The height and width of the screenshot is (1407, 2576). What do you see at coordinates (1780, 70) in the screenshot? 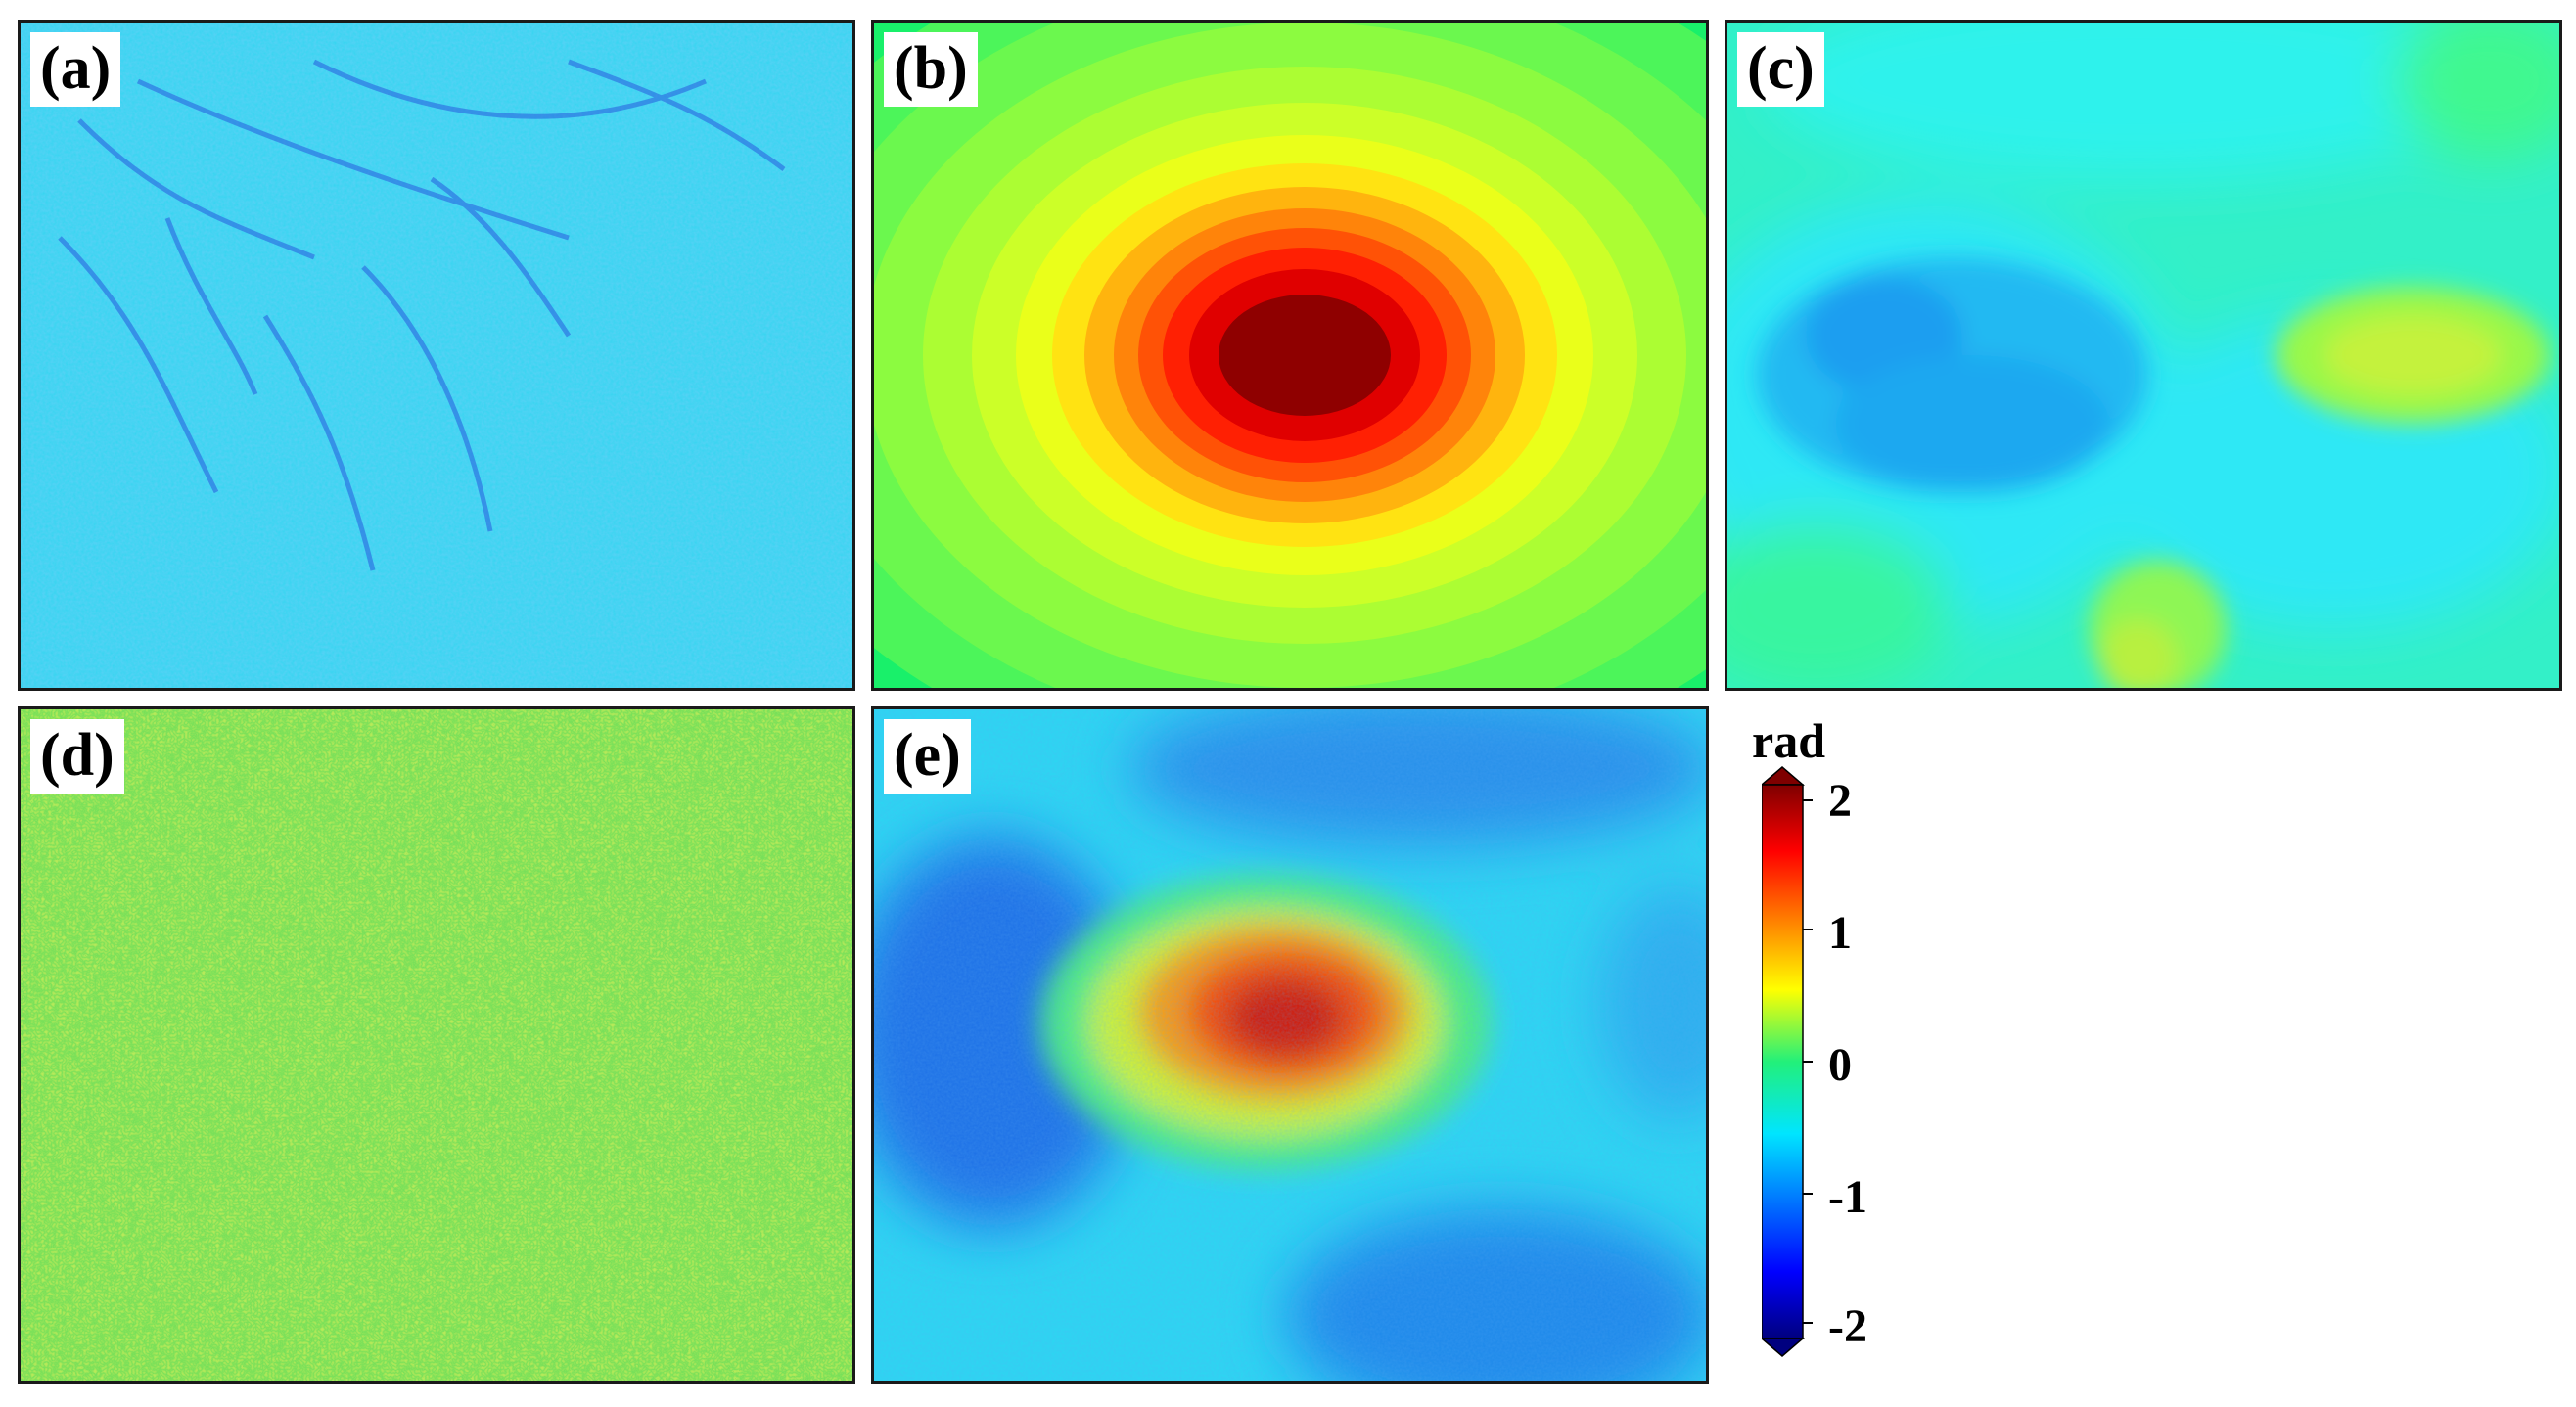
I see `panel-c-label: (c)` at bounding box center [1780, 70].